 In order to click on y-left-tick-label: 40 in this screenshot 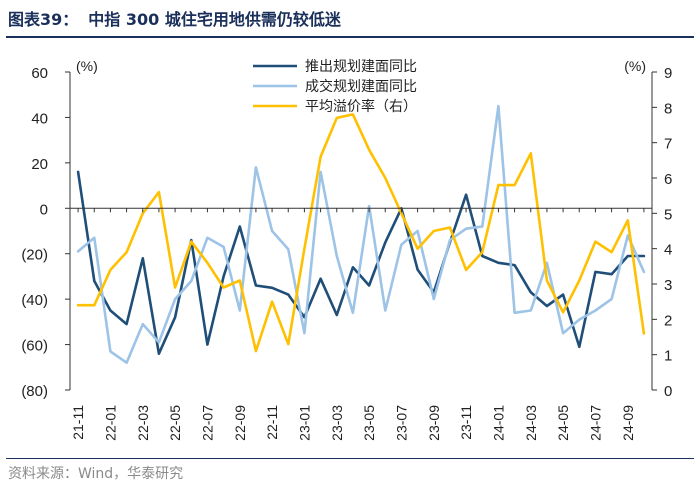, I will do `click(39, 118)`.